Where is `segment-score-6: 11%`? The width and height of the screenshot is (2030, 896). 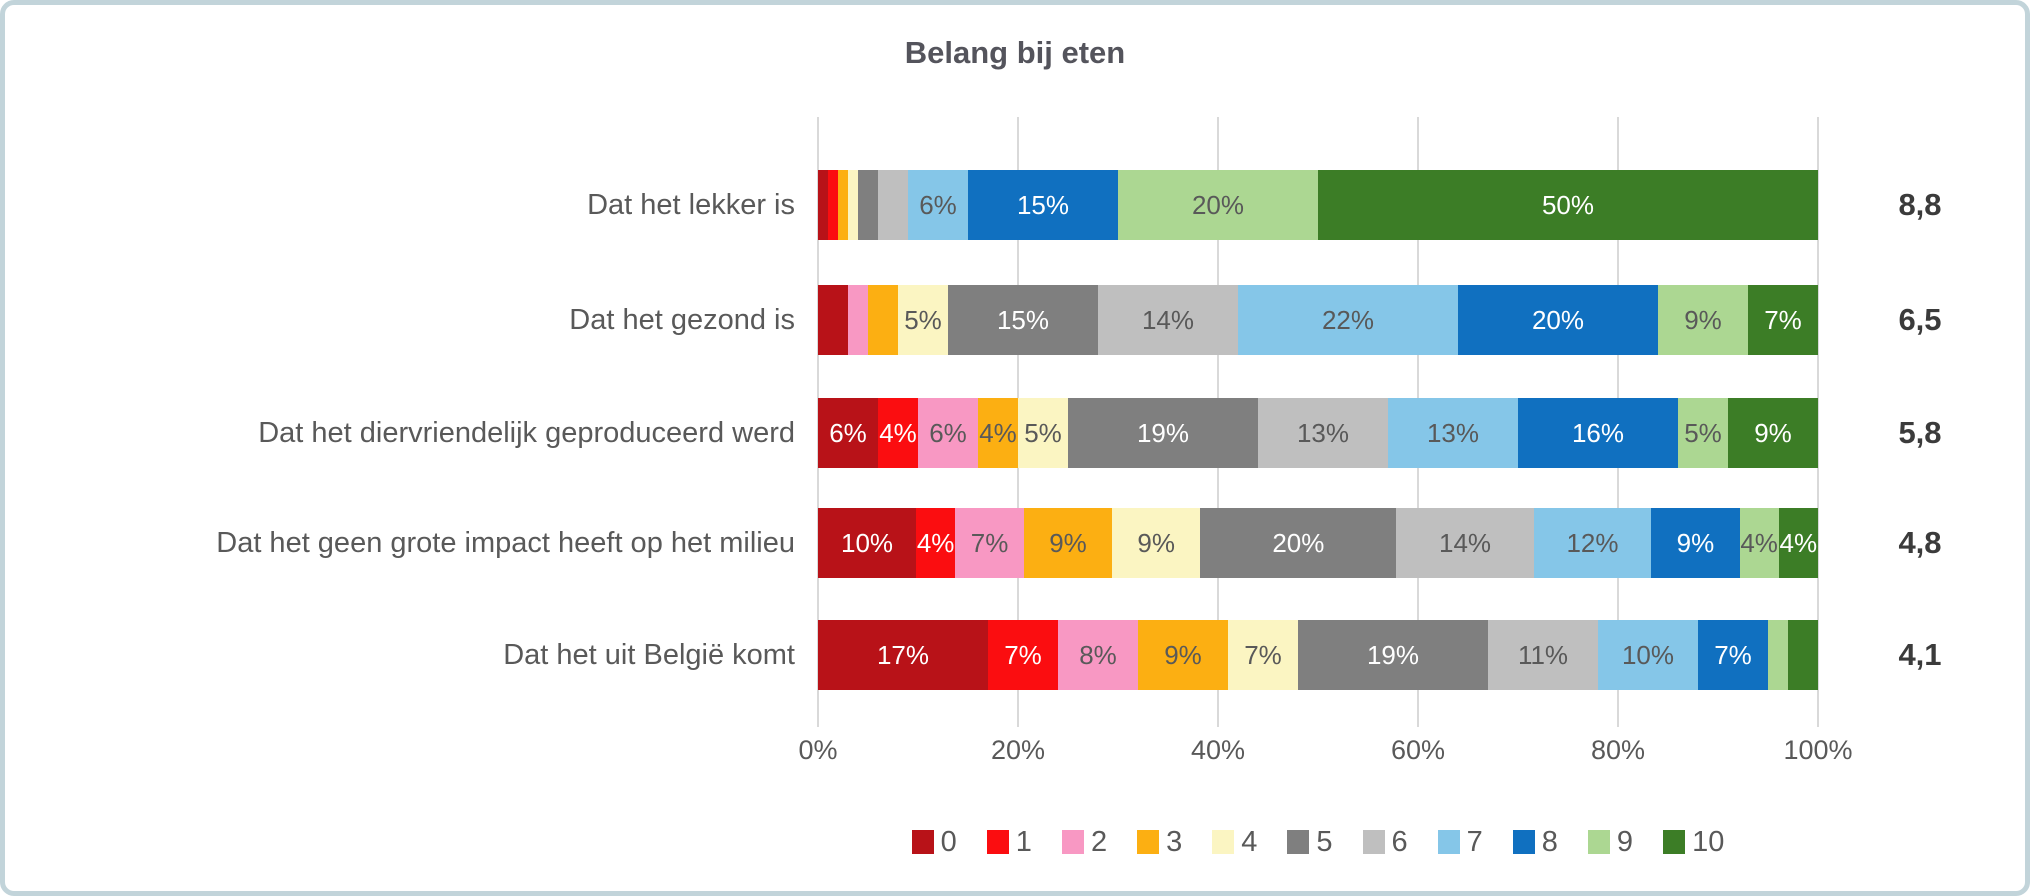
segment-score-6: 11% is located at coordinates (1543, 655).